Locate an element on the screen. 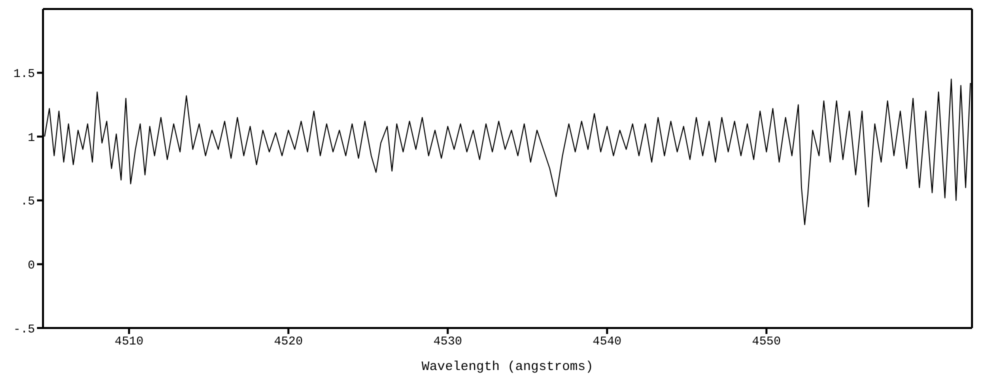 The width and height of the screenshot is (981, 382). x-tick-label: 4540 is located at coordinates (607, 341).